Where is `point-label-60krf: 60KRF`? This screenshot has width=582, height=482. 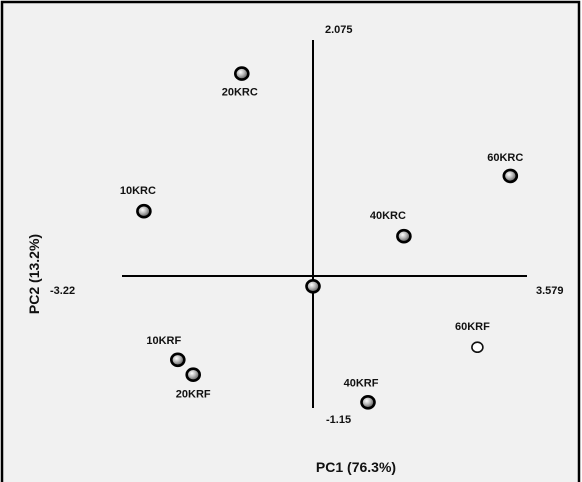 point-label-60krf: 60KRF is located at coordinates (472, 327).